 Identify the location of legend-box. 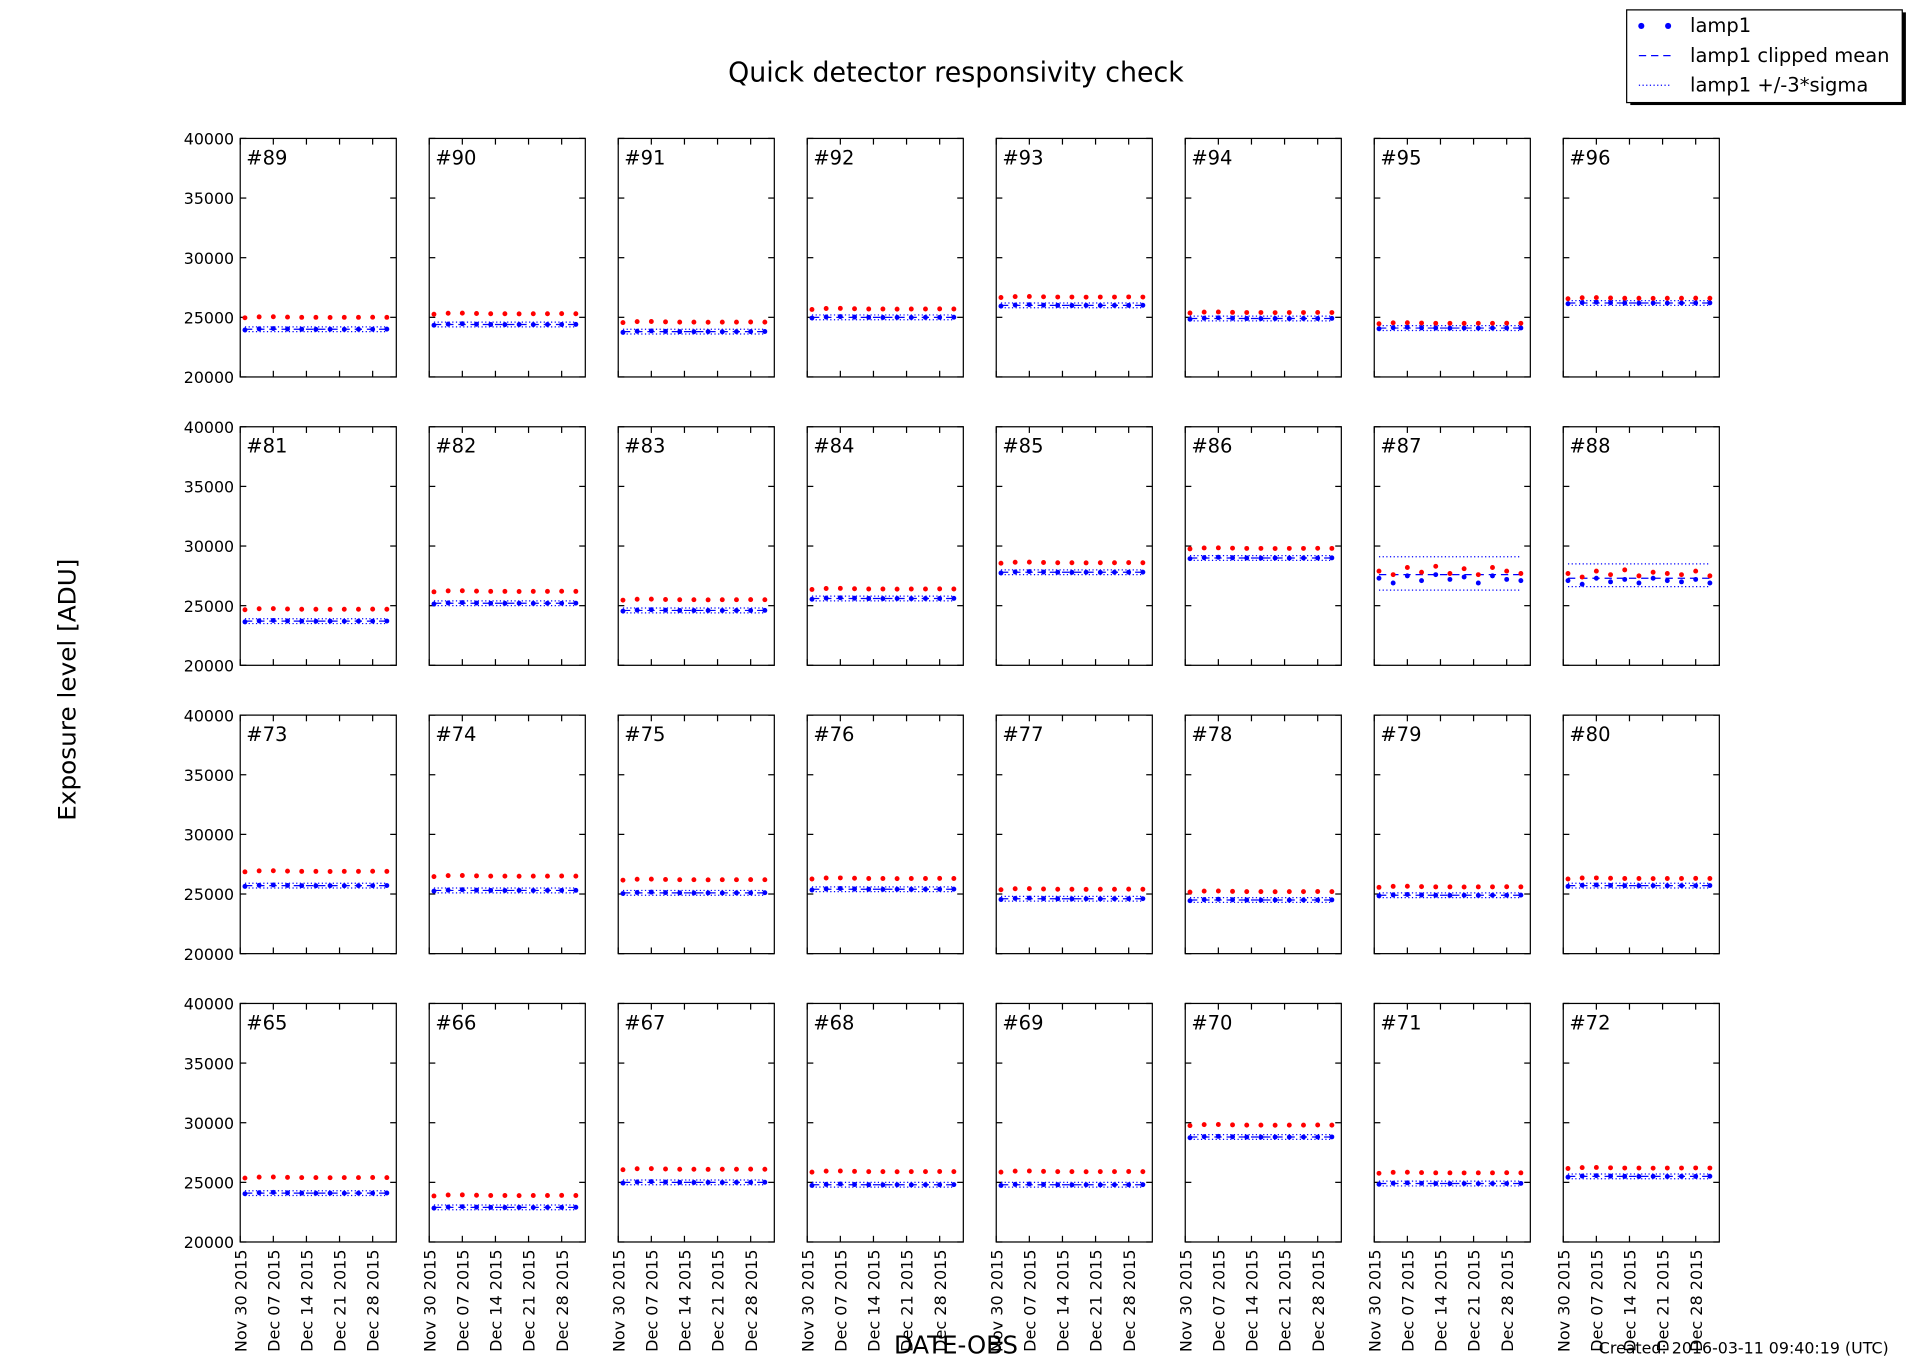
(1764, 56).